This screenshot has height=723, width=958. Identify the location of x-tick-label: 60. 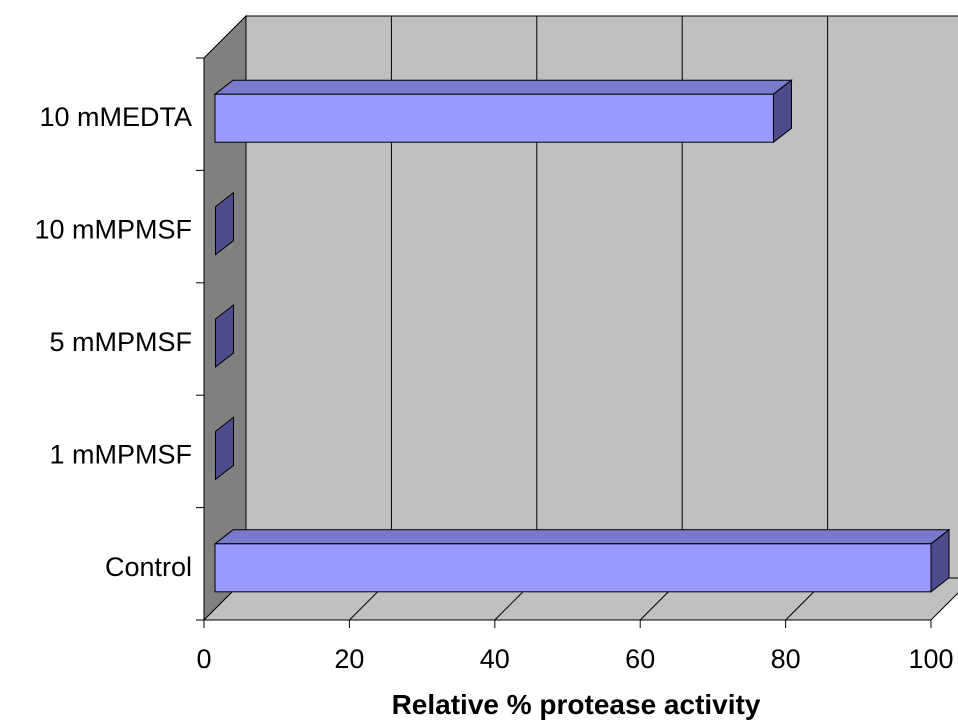
(640, 659).